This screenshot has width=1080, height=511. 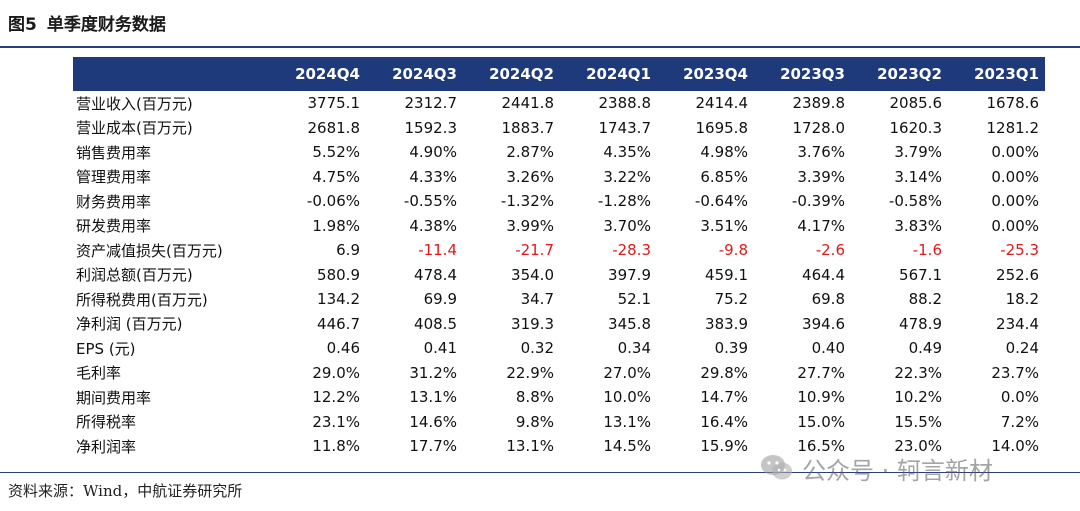 What do you see at coordinates (821, 225) in the screenshot?
I see `table-cell: 4.17%` at bounding box center [821, 225].